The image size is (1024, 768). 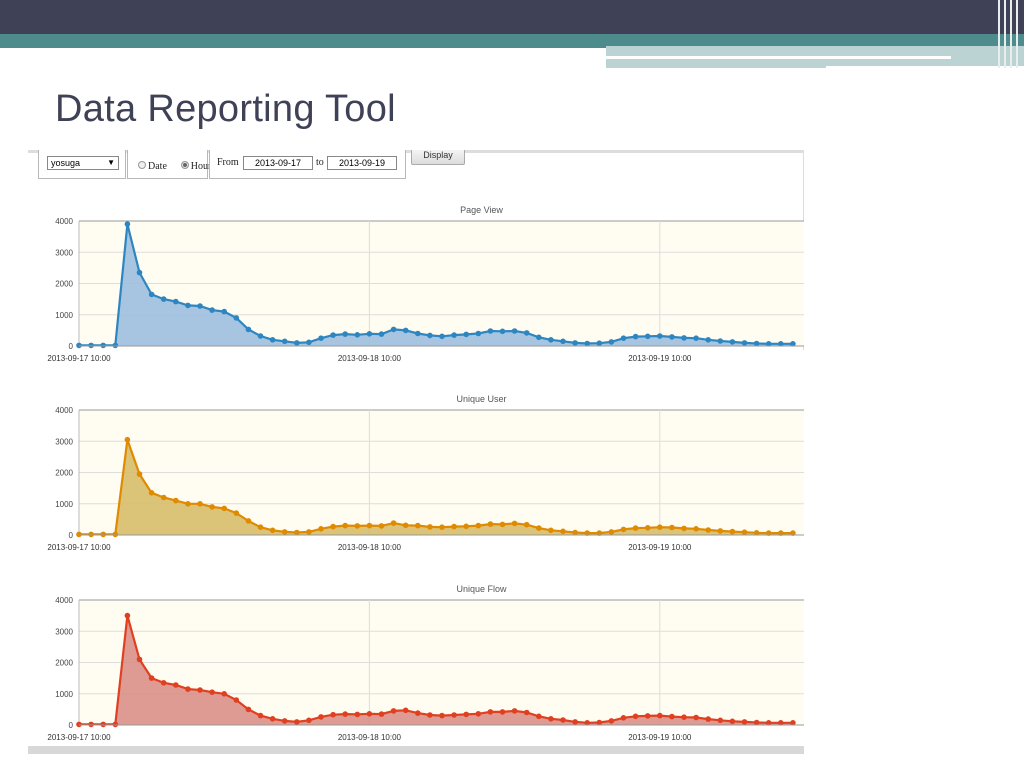 I want to click on horizontal-scrollbar, so click(x=416, y=750).